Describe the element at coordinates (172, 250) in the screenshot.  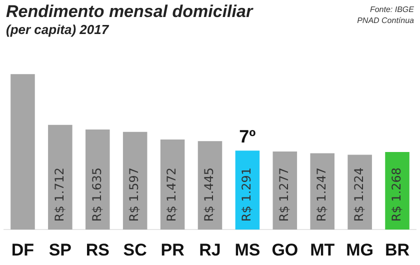
I see `x-tick-label: PR` at that location.